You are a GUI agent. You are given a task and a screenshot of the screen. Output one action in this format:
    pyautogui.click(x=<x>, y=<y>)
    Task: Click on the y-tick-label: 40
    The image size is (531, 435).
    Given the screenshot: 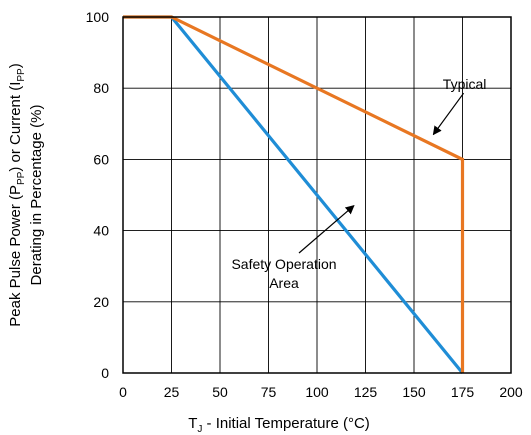 What is the action you would take?
    pyautogui.click(x=101, y=231)
    